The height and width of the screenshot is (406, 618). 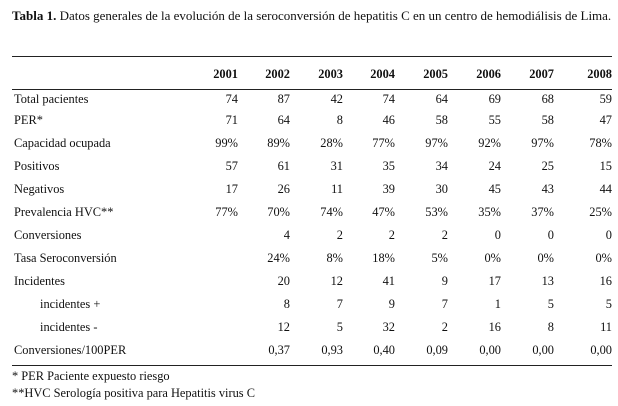 What do you see at coordinates (547, 166) in the screenshot?
I see `table-cell: 25` at bounding box center [547, 166].